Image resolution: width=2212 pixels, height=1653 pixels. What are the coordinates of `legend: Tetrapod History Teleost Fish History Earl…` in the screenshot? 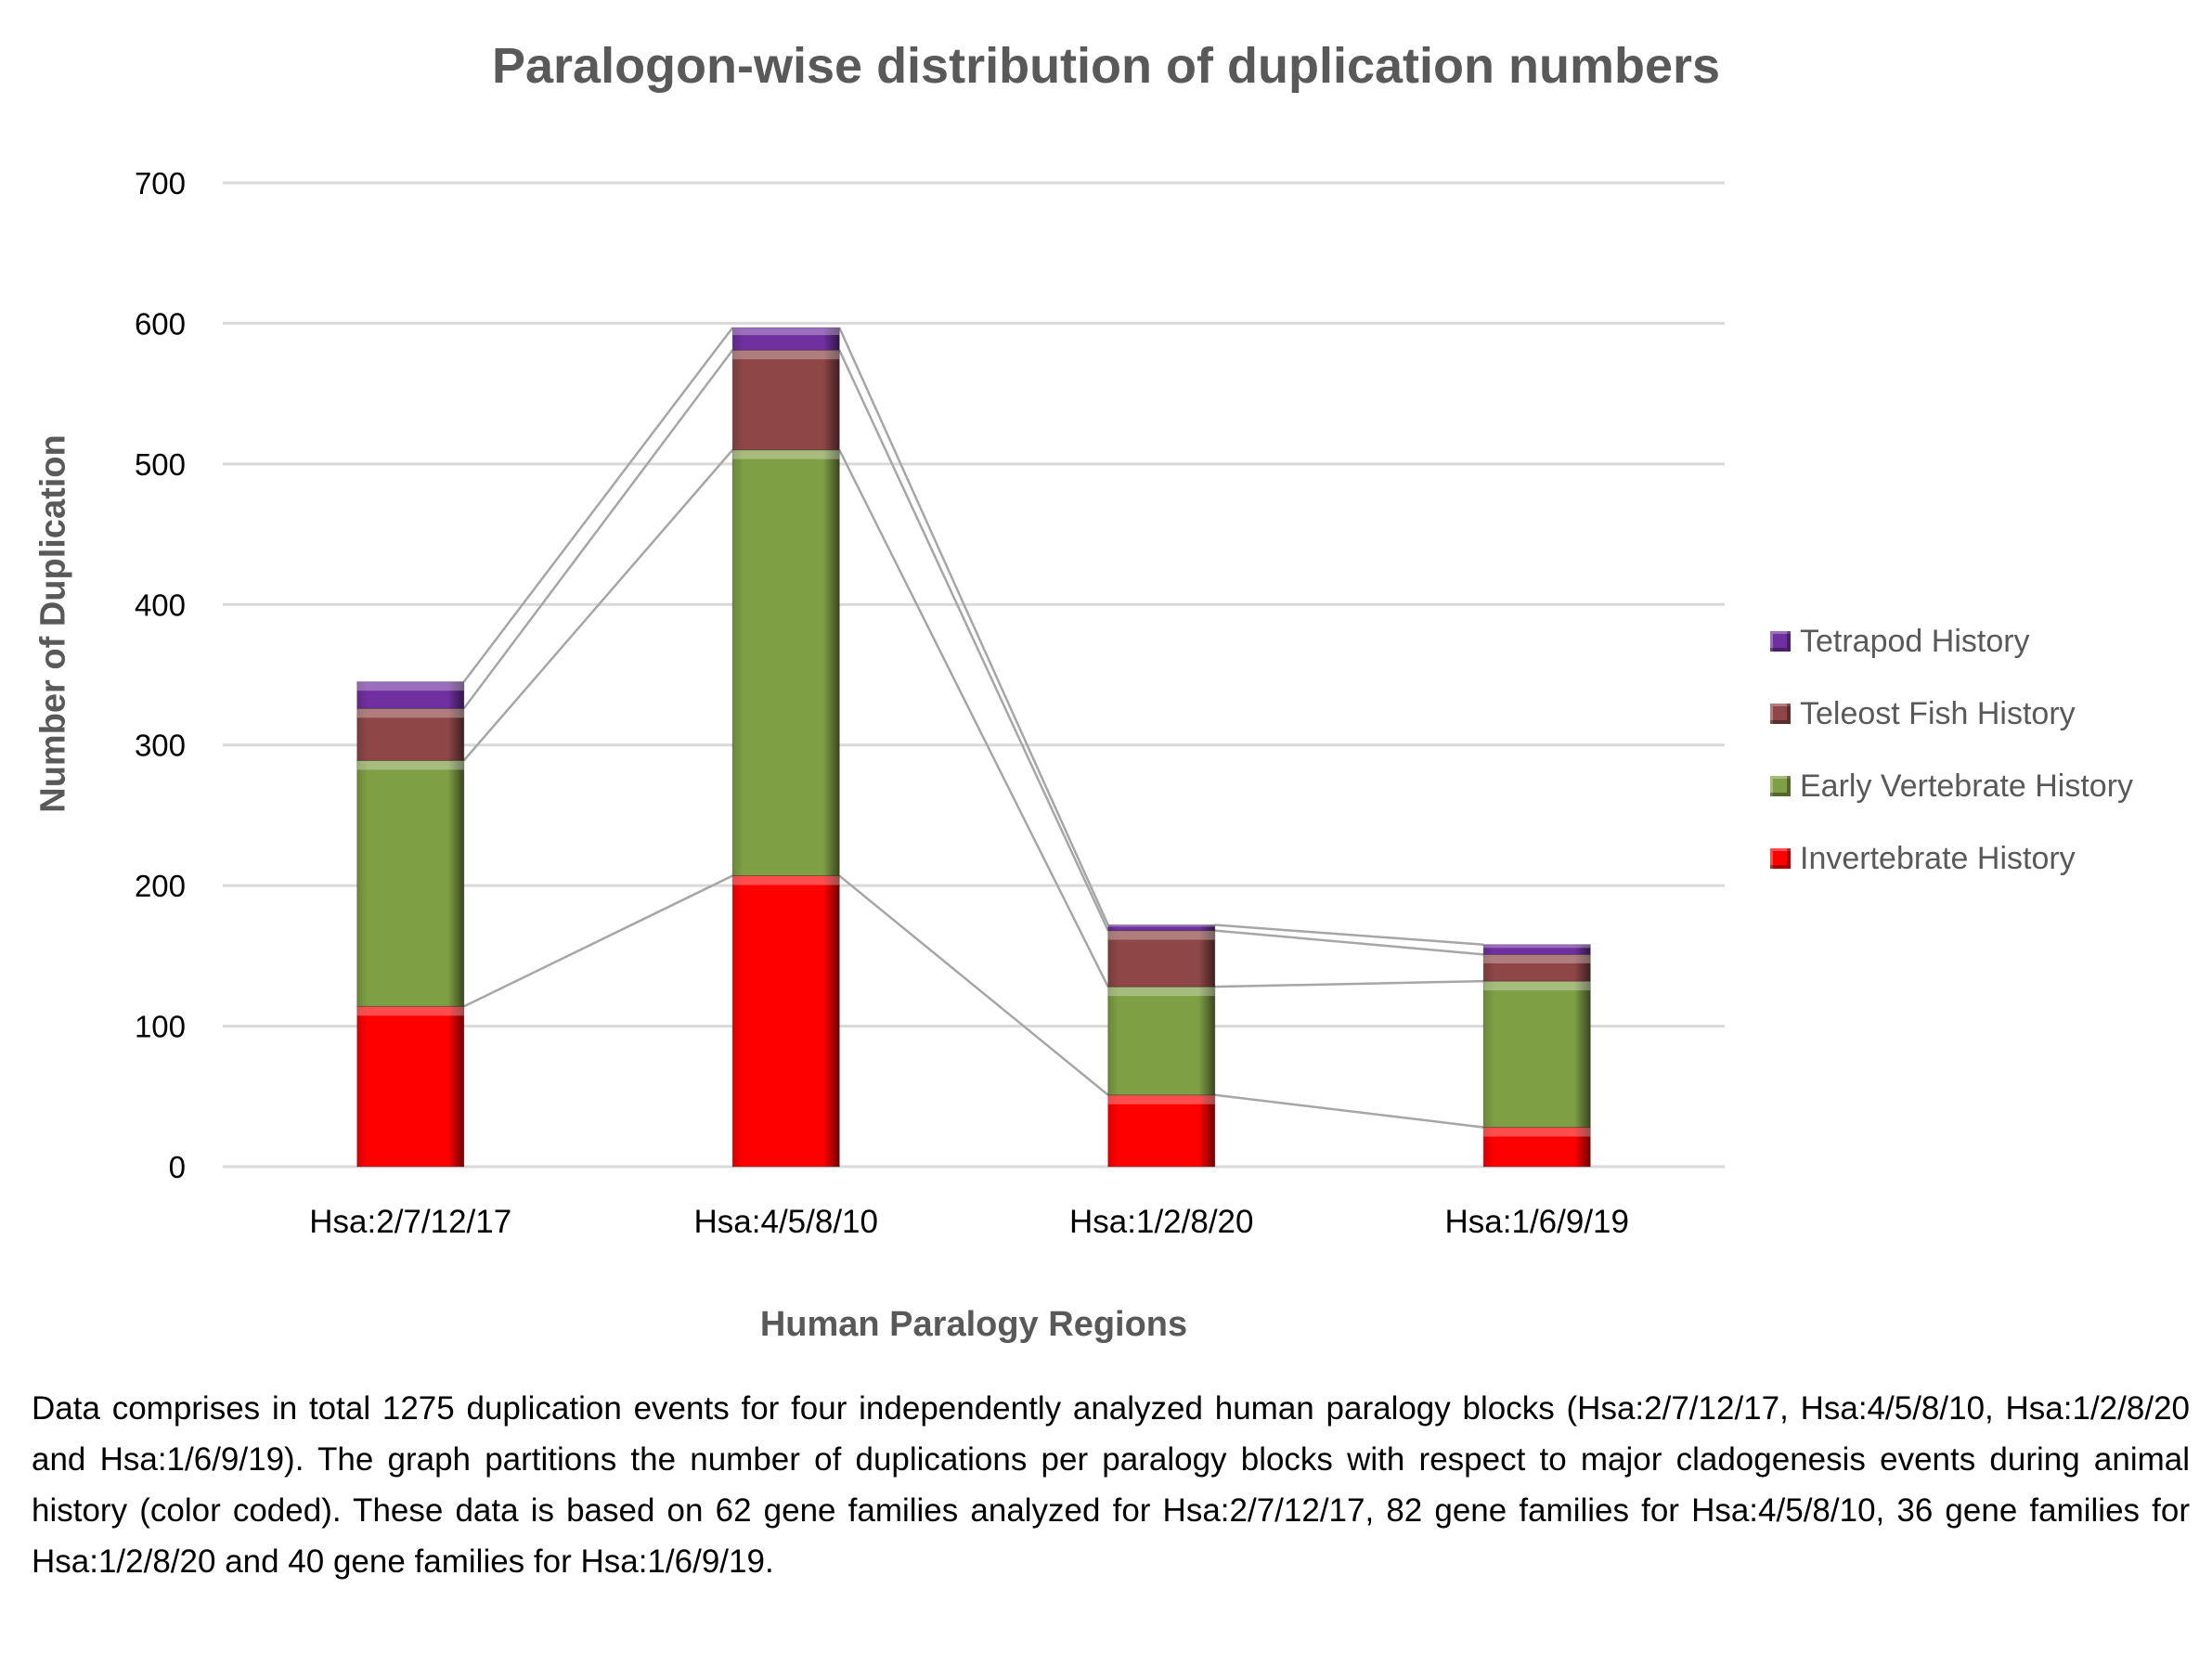 It's located at (1952, 750).